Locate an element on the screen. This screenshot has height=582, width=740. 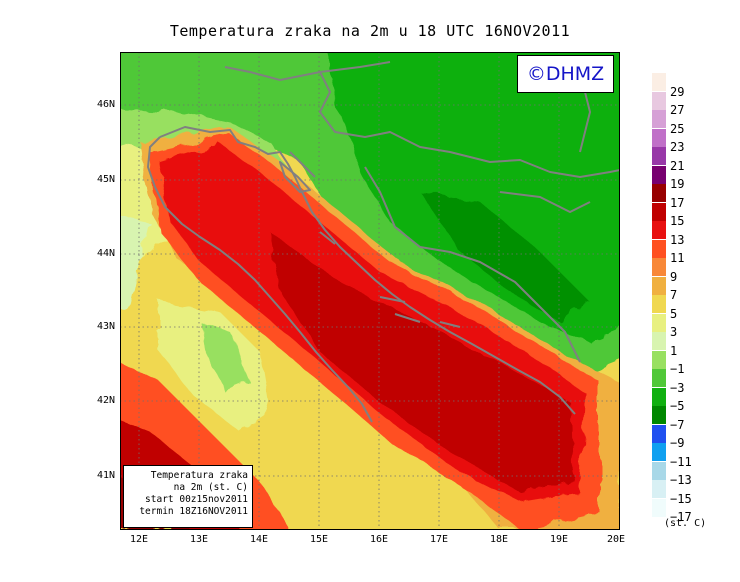
legend-level-label: 19 is located at coordinates (677, 184).